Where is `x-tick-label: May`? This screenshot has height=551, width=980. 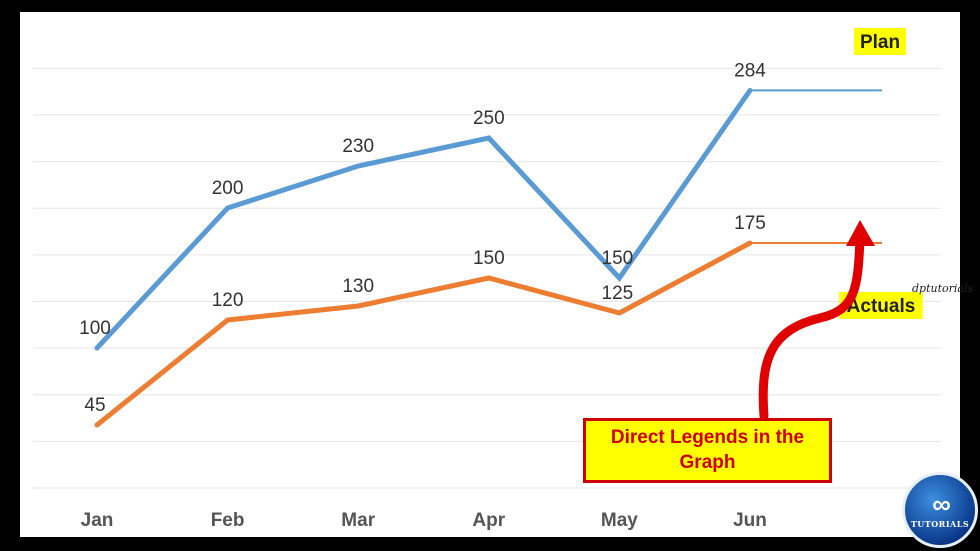 x-tick-label: May is located at coordinates (619, 520).